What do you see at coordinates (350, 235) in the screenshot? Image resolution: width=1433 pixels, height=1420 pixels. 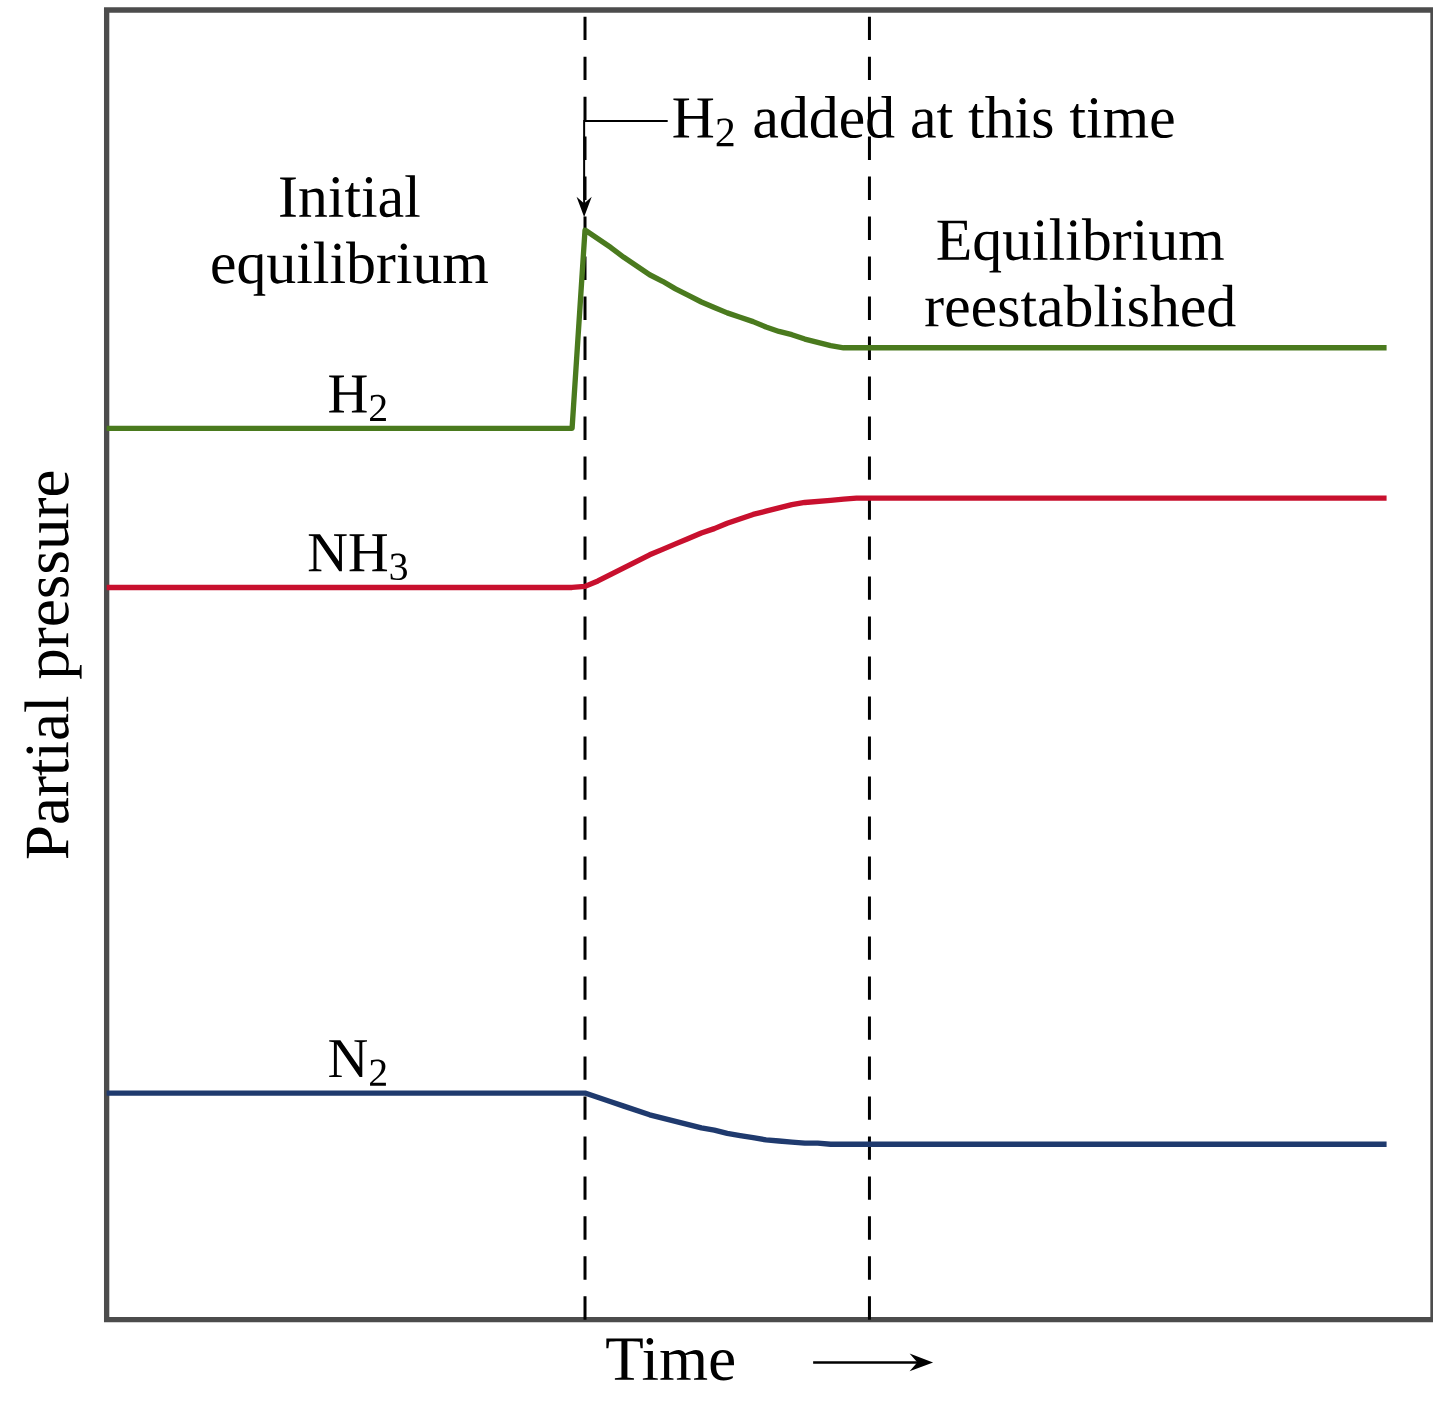 I see `annotation: Initial equilibrium` at bounding box center [350, 235].